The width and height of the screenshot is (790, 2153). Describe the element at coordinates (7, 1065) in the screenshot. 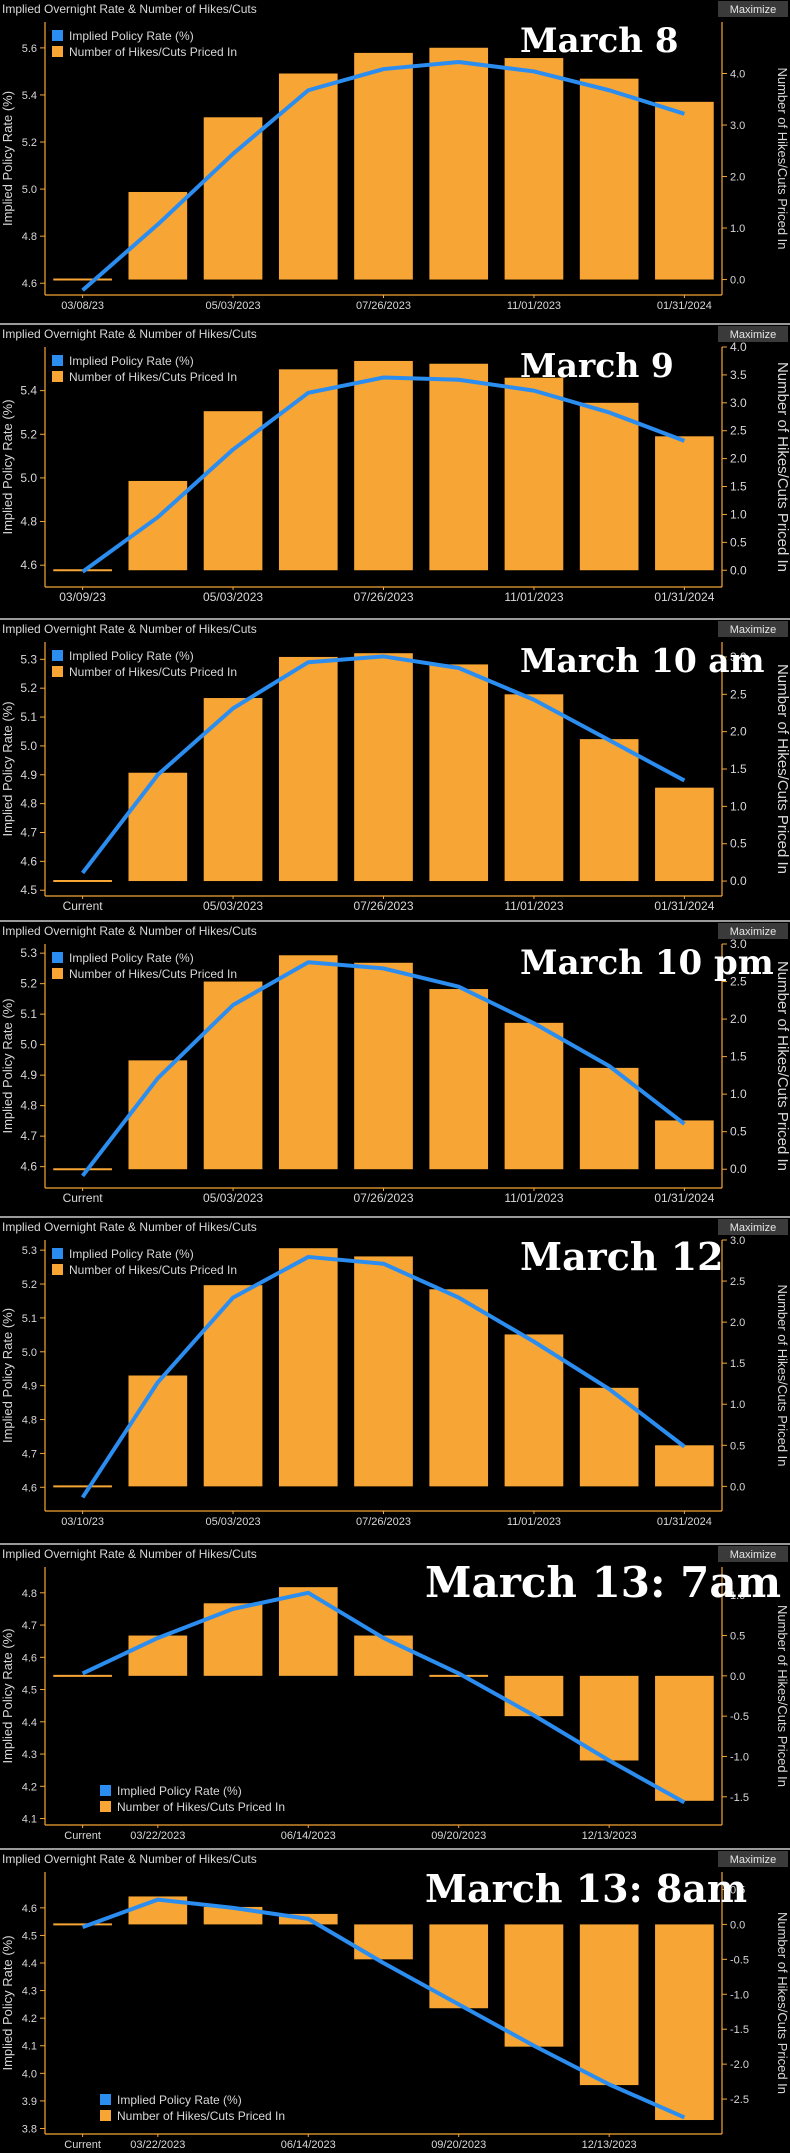

I see `left-axis-title: Implied Policy Rate (%)` at that location.